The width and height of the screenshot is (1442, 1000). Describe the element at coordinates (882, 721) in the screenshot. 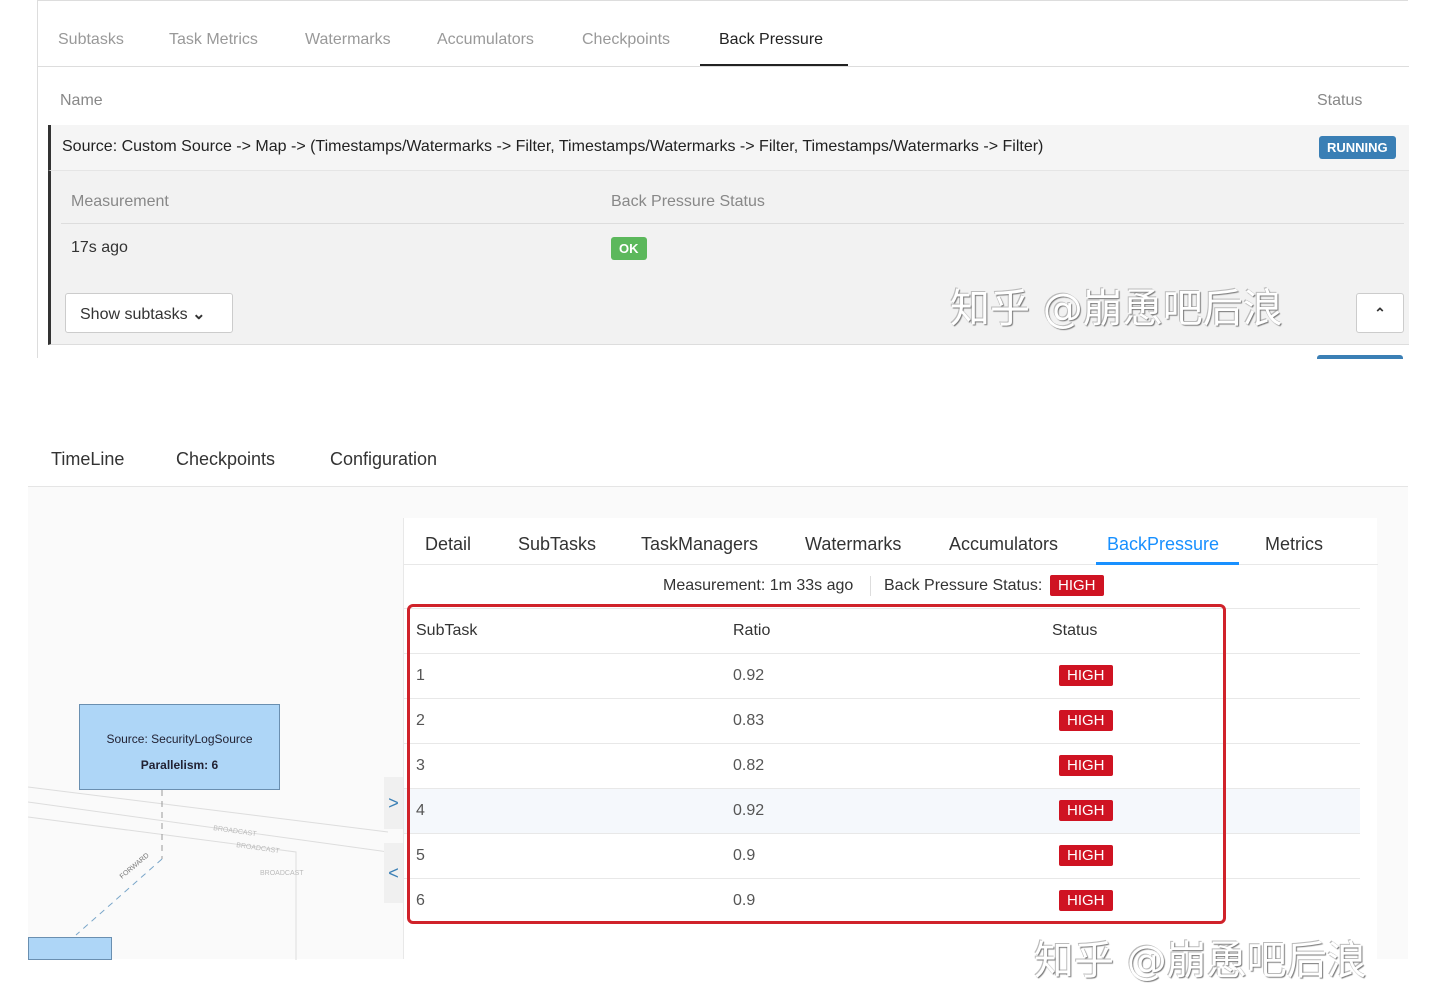

I see `table-row: 2 0.83 HIGH` at that location.